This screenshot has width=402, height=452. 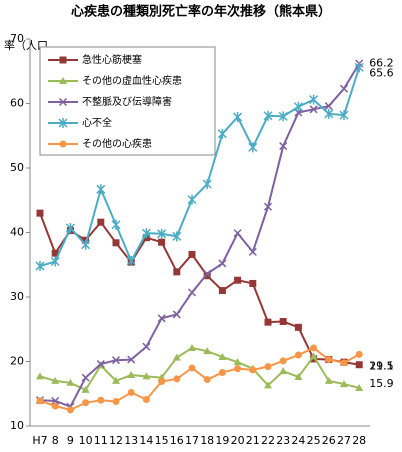 What do you see at coordinates (238, 440) in the screenshot?
I see `x-tick-label: 20` at bounding box center [238, 440].